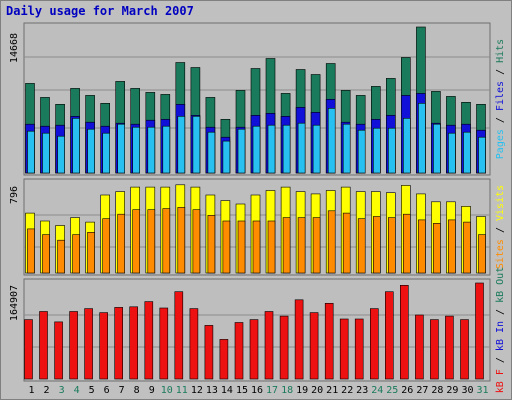 This screenshot has width=512, height=400. What do you see at coordinates (14, 195) in the screenshot?
I see `y-max-label: 796` at bounding box center [14, 195].